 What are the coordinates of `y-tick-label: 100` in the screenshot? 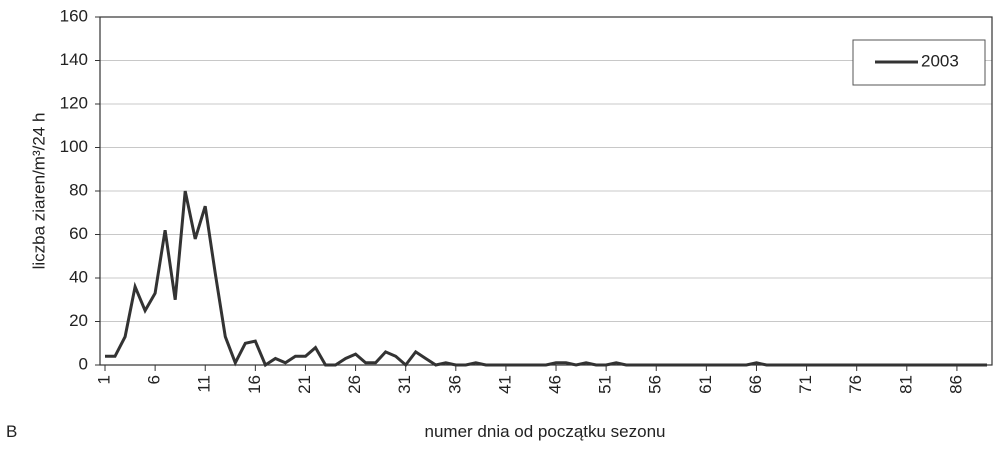 It's located at (74, 146).